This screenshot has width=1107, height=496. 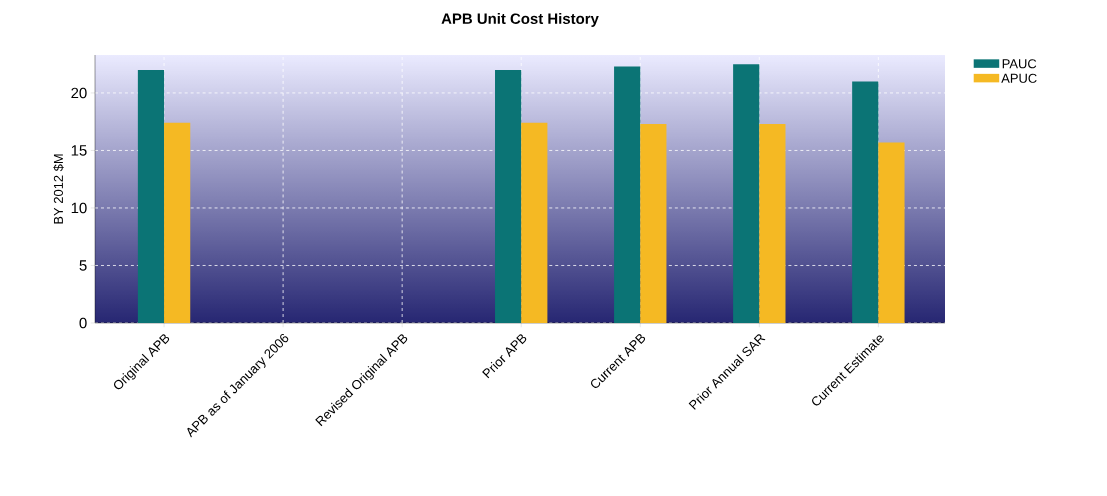 I want to click on legend-label: APUC, so click(x=1019, y=78).